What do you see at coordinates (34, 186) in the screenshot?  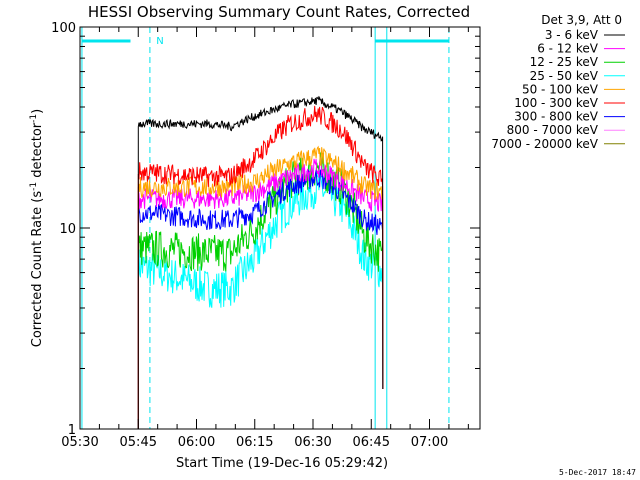 I see `y-axis-label-sup1: -1` at bounding box center [34, 186].